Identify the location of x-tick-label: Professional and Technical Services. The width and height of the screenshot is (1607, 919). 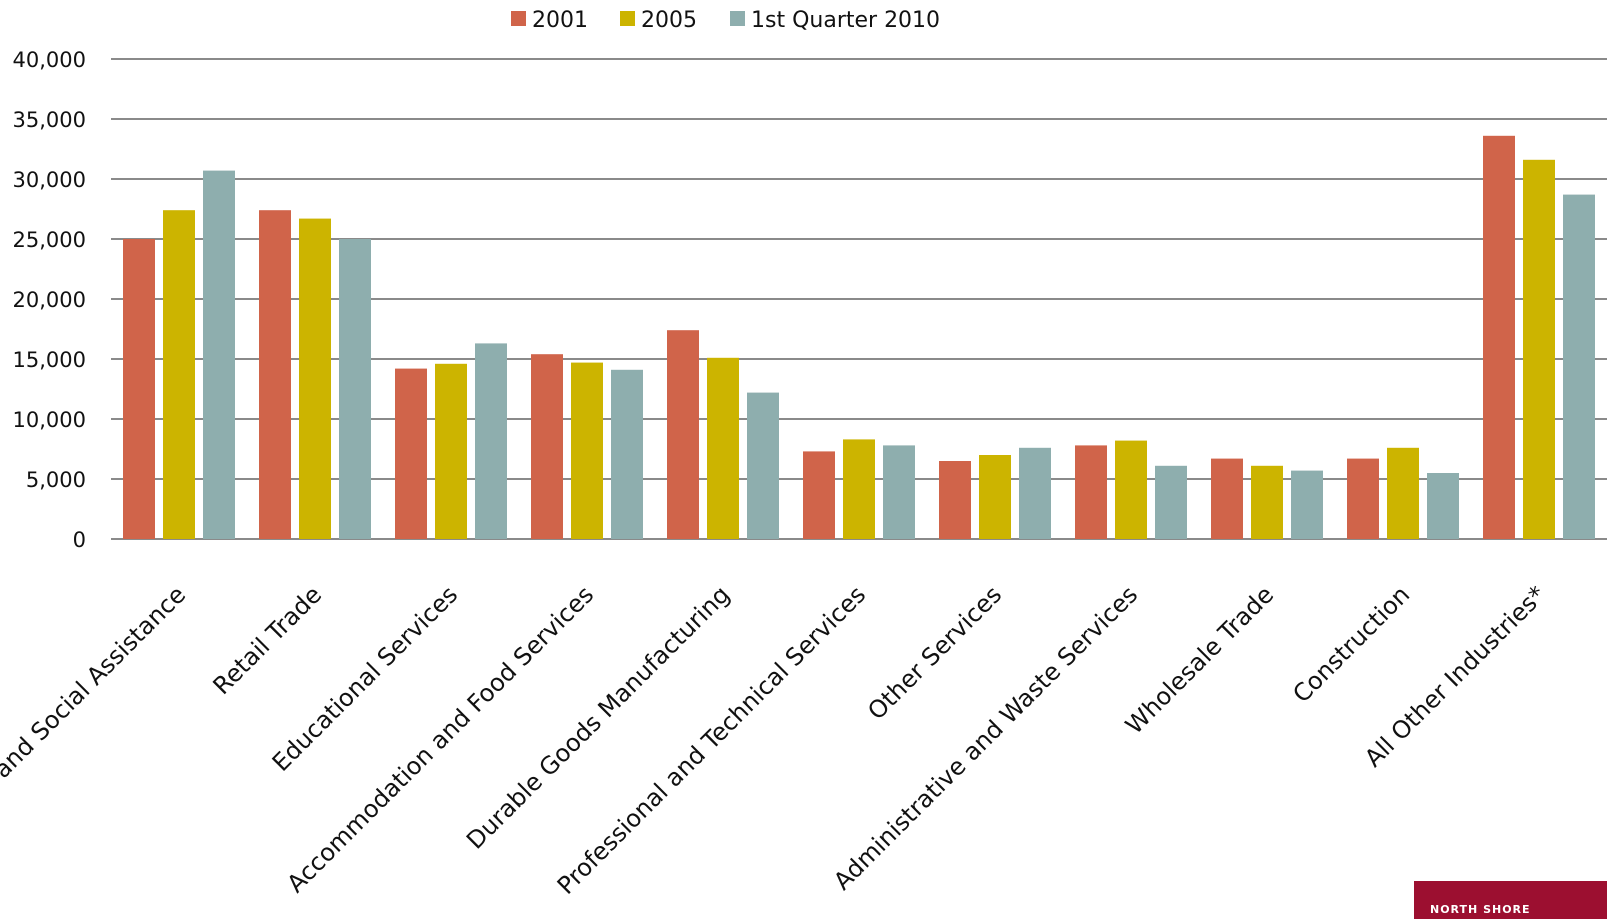
(711, 739).